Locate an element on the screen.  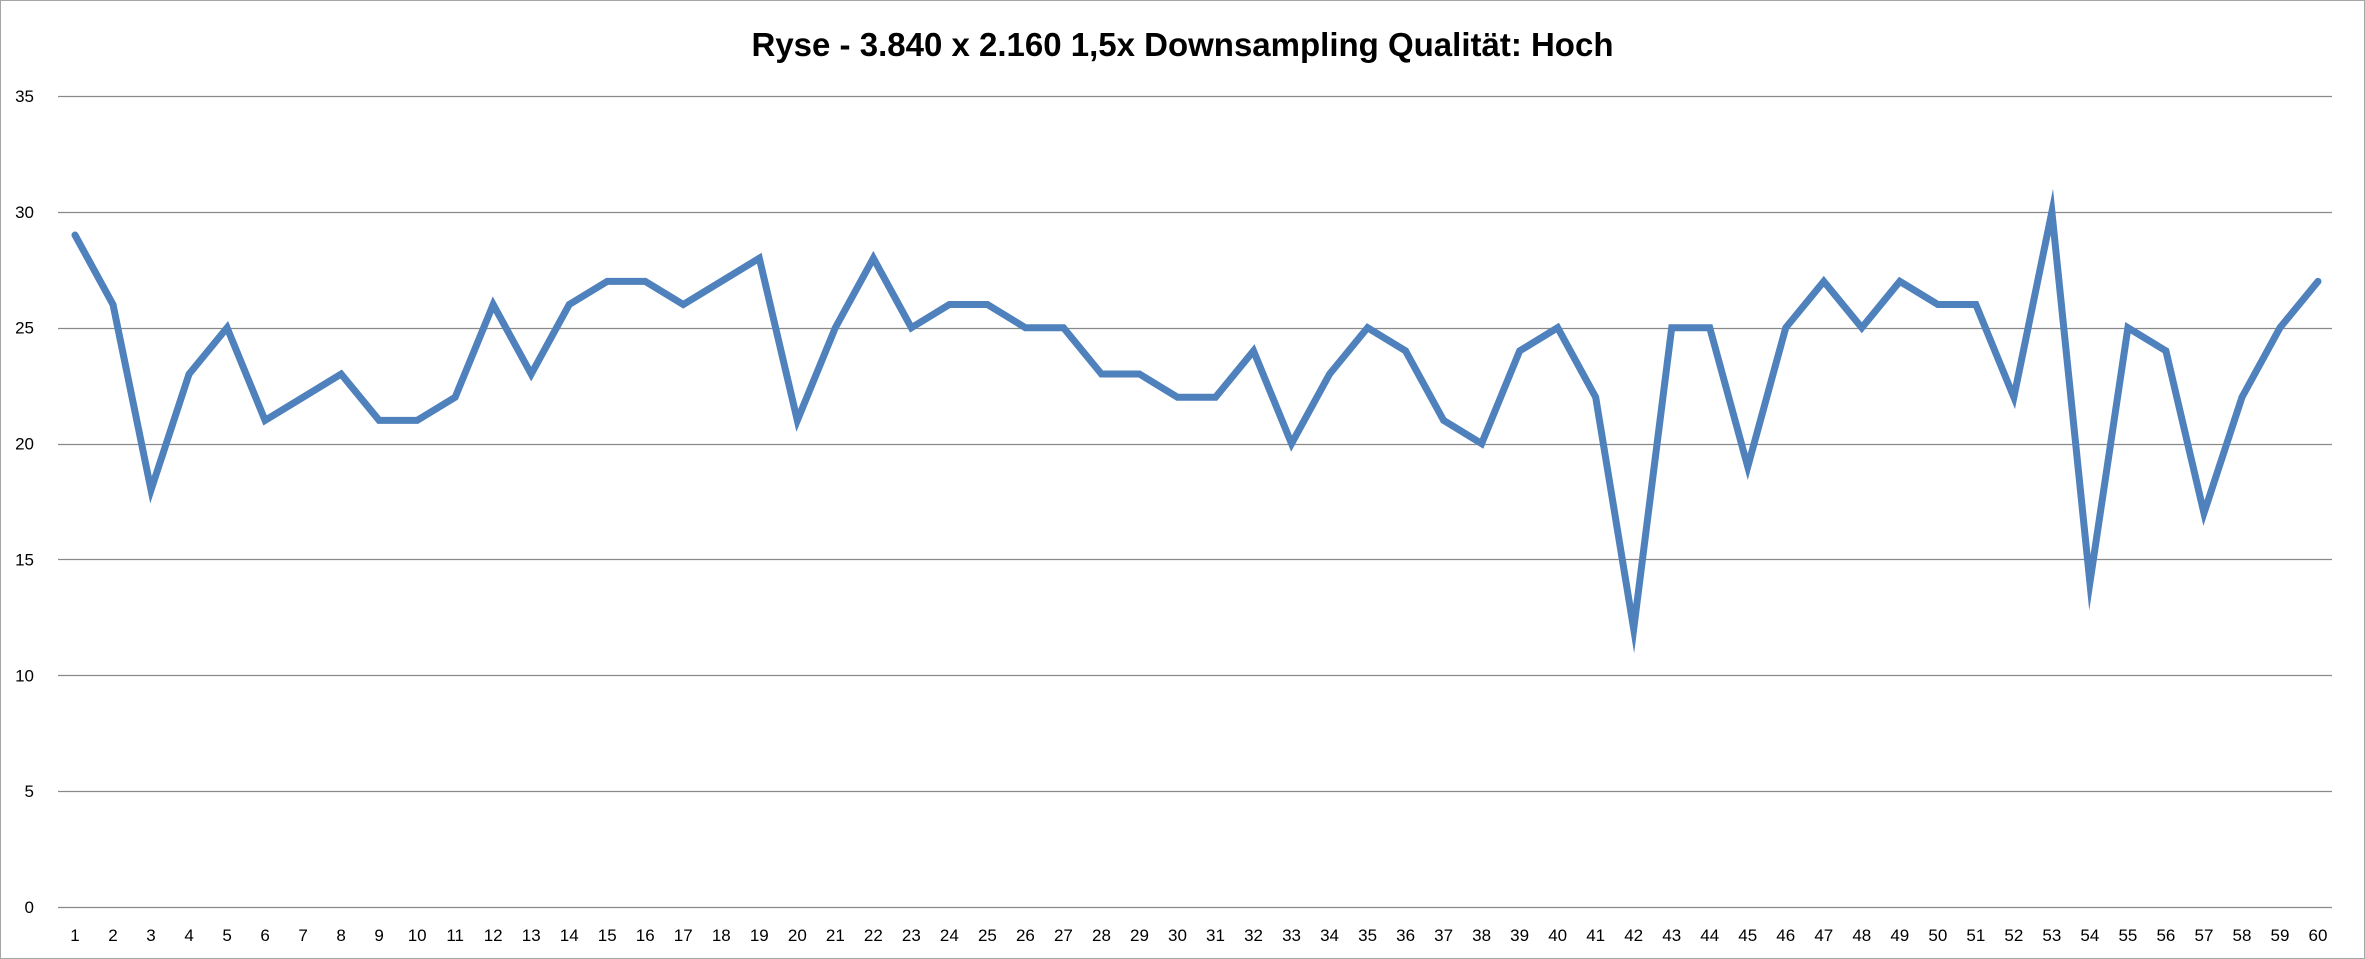
y-tick-label: 15 is located at coordinates (24, 559).